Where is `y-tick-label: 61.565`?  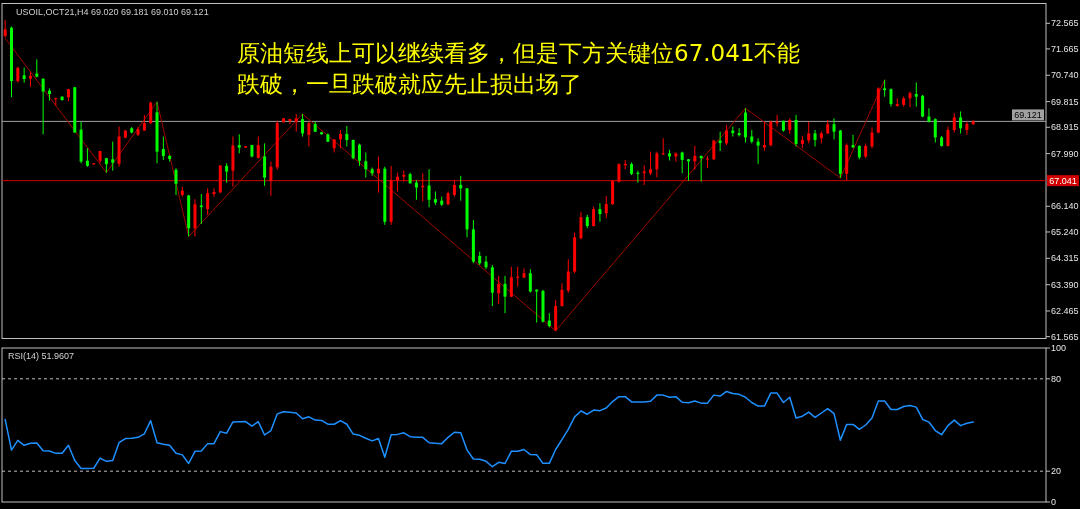
y-tick-label: 61.565 is located at coordinates (1065, 336).